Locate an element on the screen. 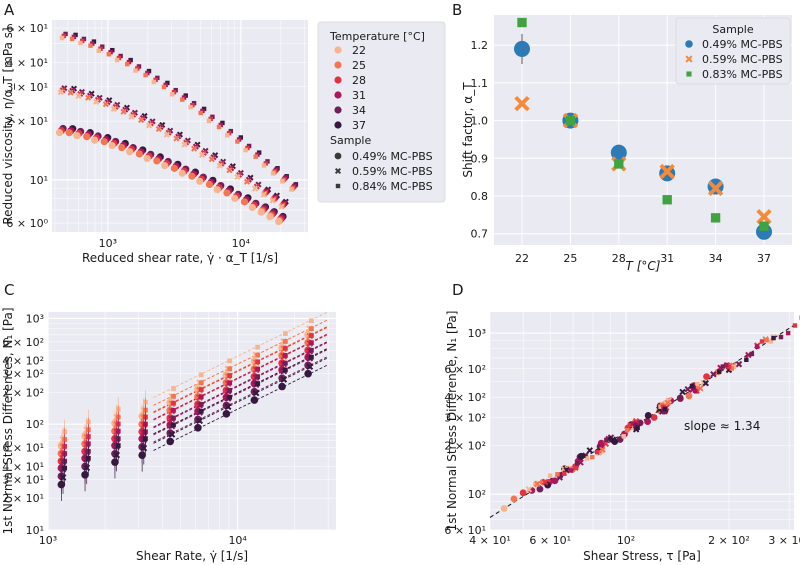 The width and height of the screenshot is (800, 565). panel-d-ytick-label: 10³ is located at coordinates (477, 333).